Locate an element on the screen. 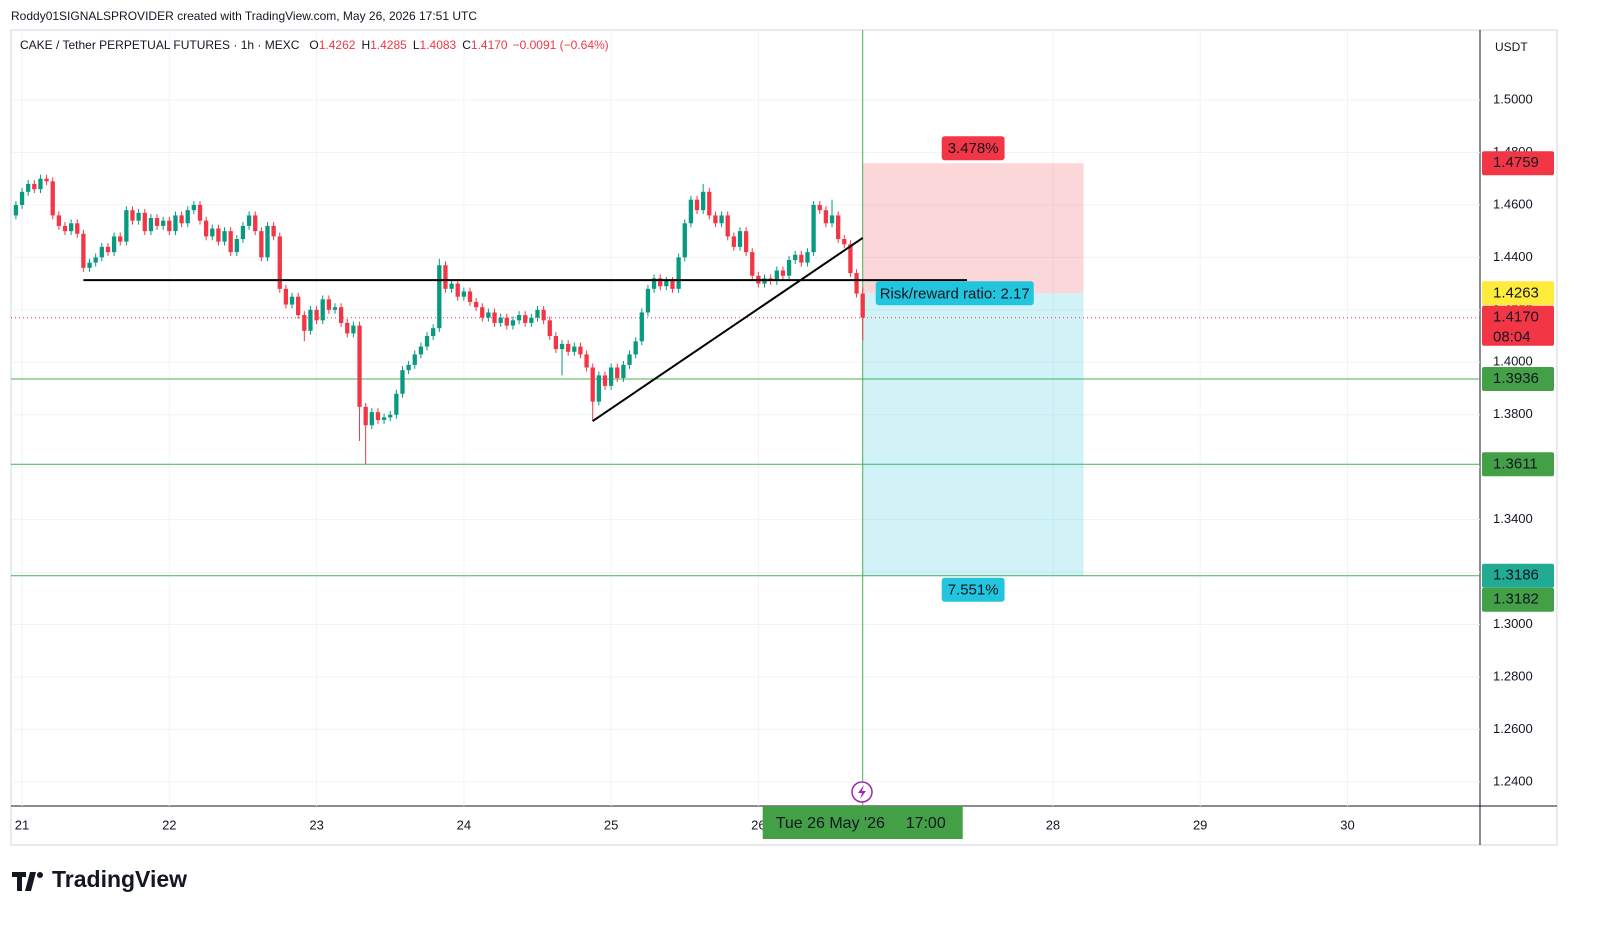 The height and width of the screenshot is (935, 1597). y-tick-label: 1.4000 is located at coordinates (1513, 361).